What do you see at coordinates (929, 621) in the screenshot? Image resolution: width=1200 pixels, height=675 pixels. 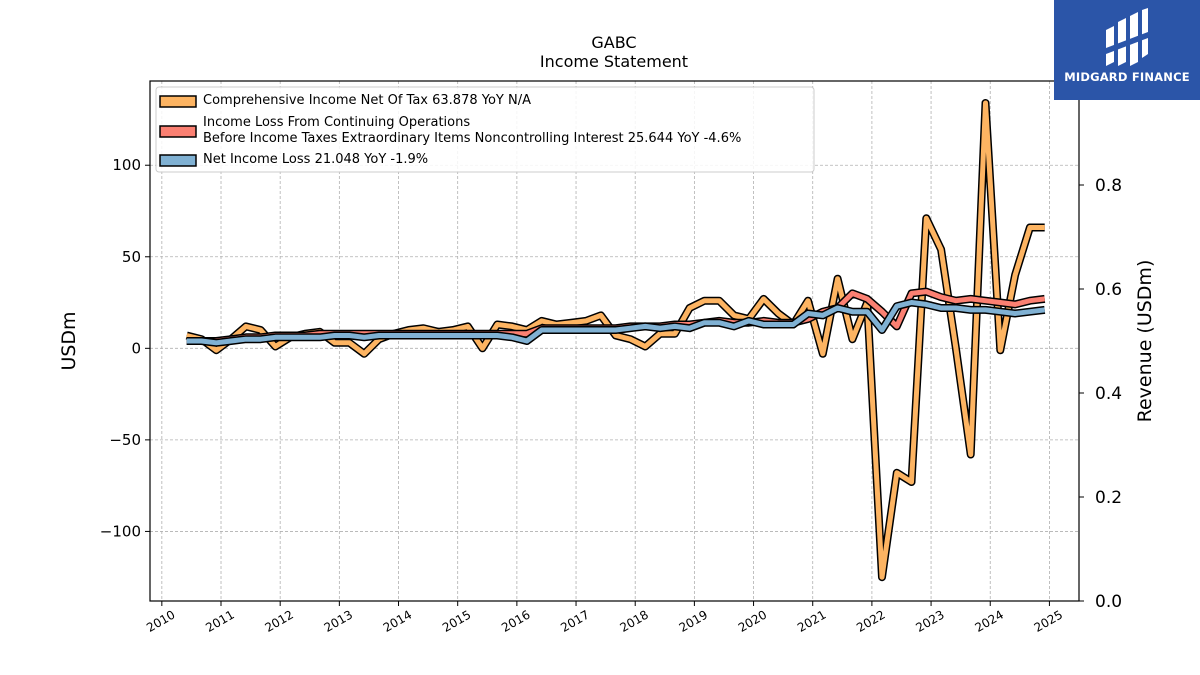 I see `x-tick-label: 2023` at bounding box center [929, 621].